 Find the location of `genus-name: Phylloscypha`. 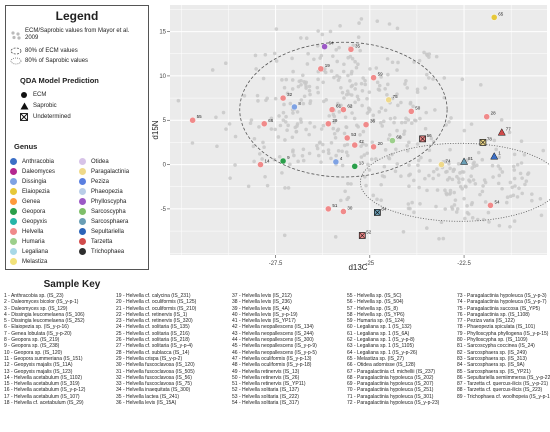

genus-name: Phylloscypha is located at coordinates (109, 201).